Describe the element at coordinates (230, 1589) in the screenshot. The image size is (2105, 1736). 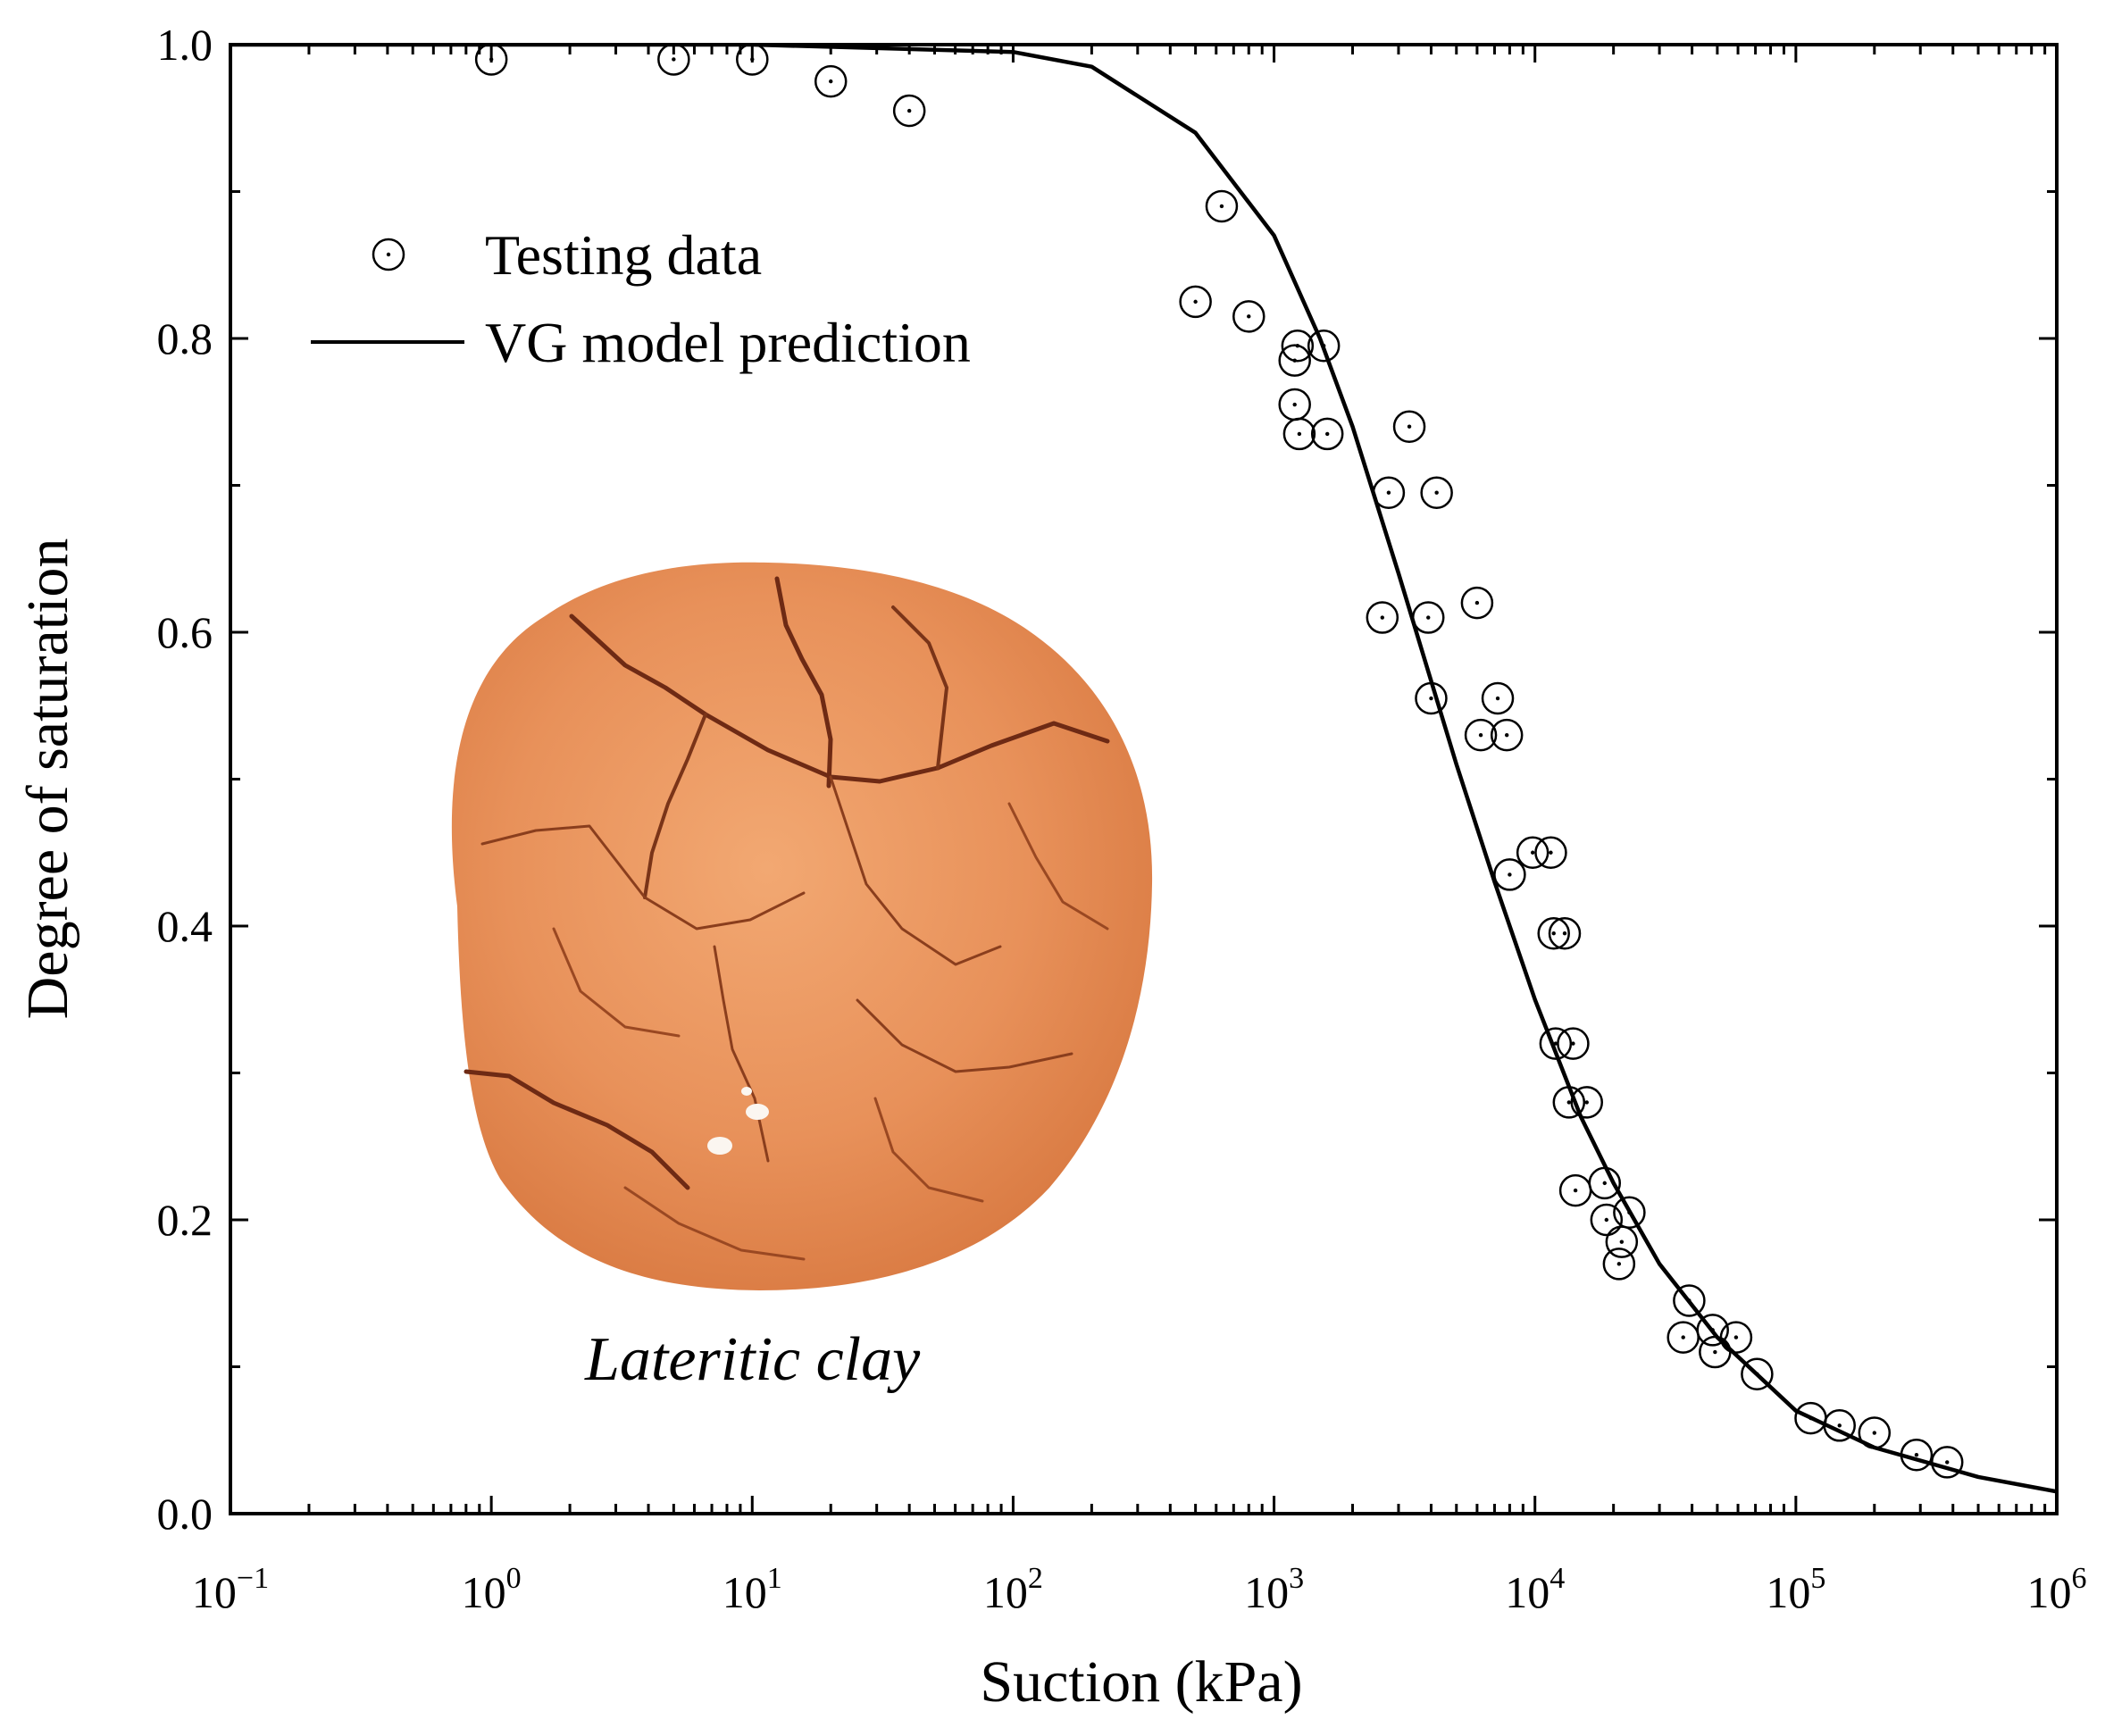
I see `x-tick-label: 10⁻¹` at that location.